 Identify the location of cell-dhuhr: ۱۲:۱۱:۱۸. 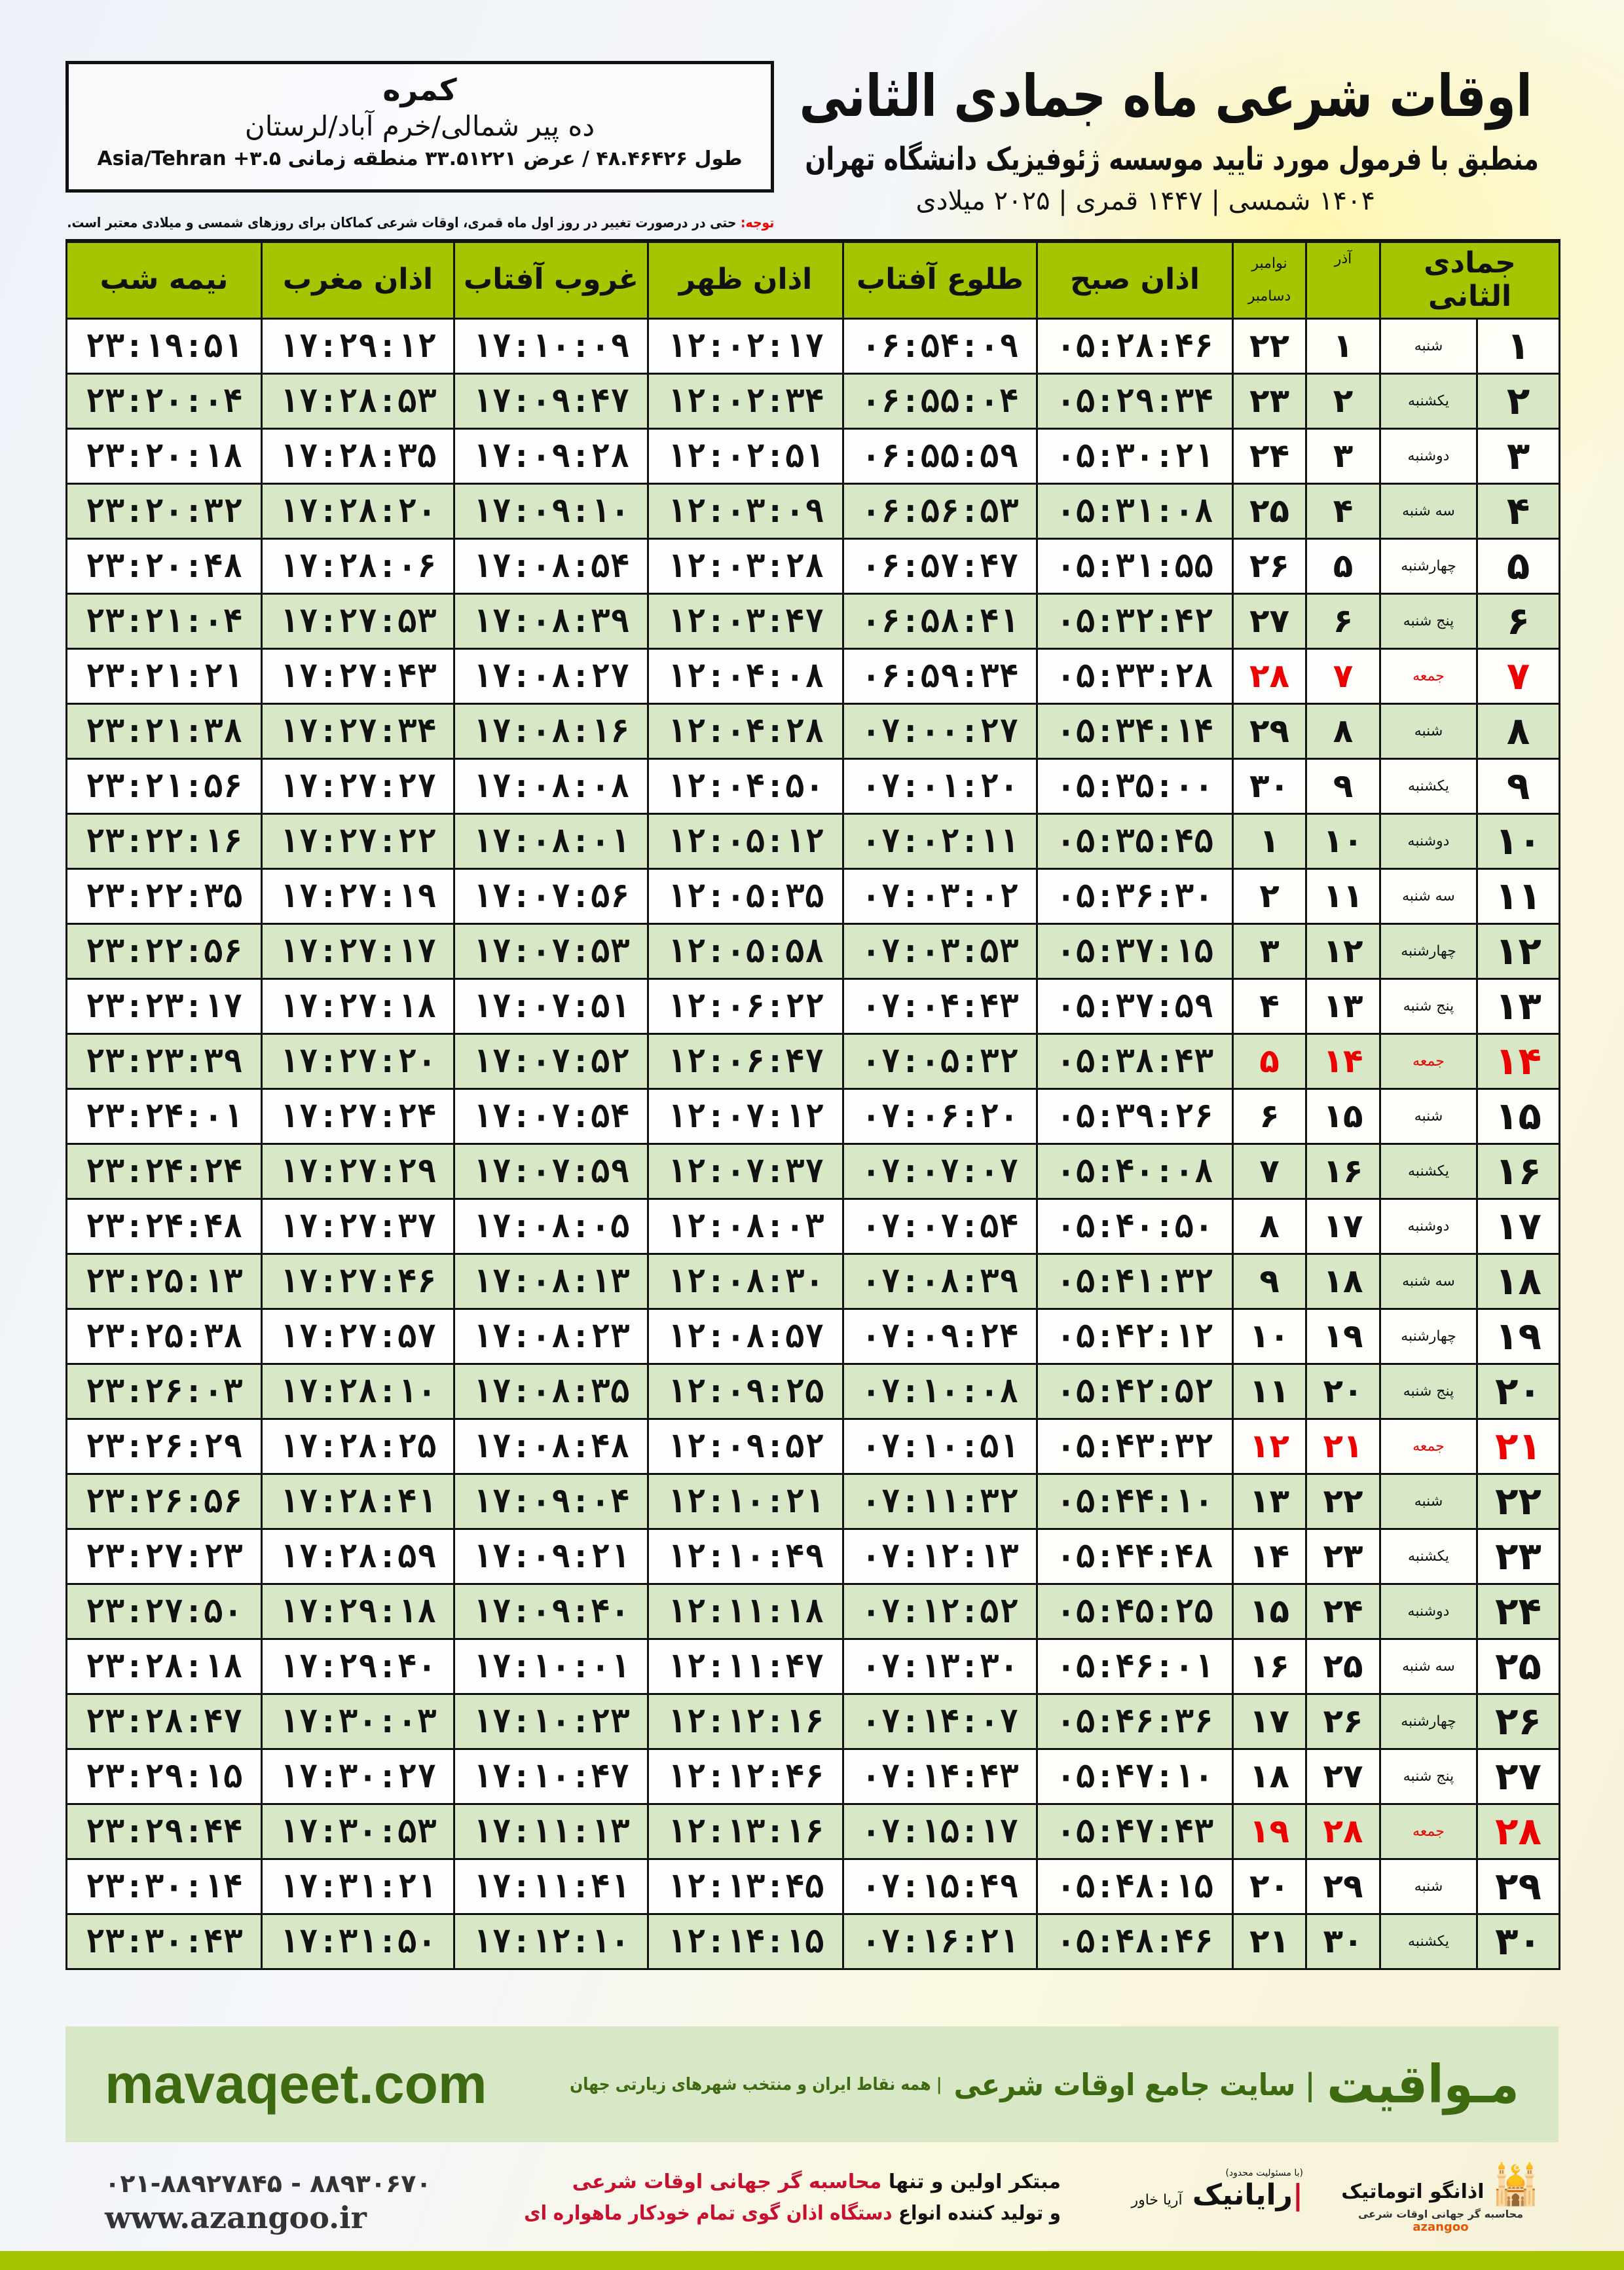
(745, 1611).